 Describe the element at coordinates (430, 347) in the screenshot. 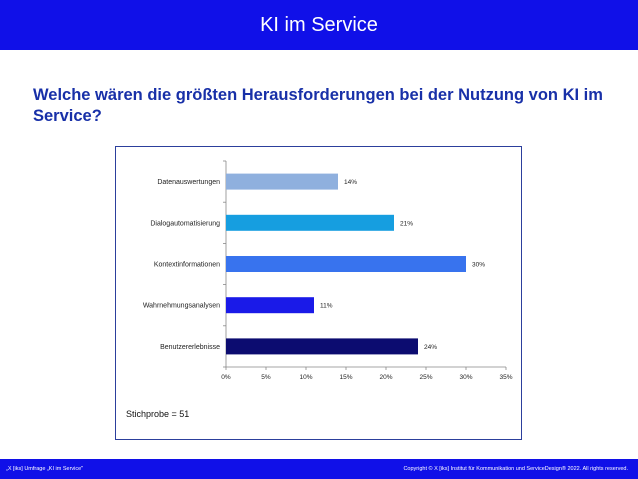

I see `data-label: 24%` at that location.